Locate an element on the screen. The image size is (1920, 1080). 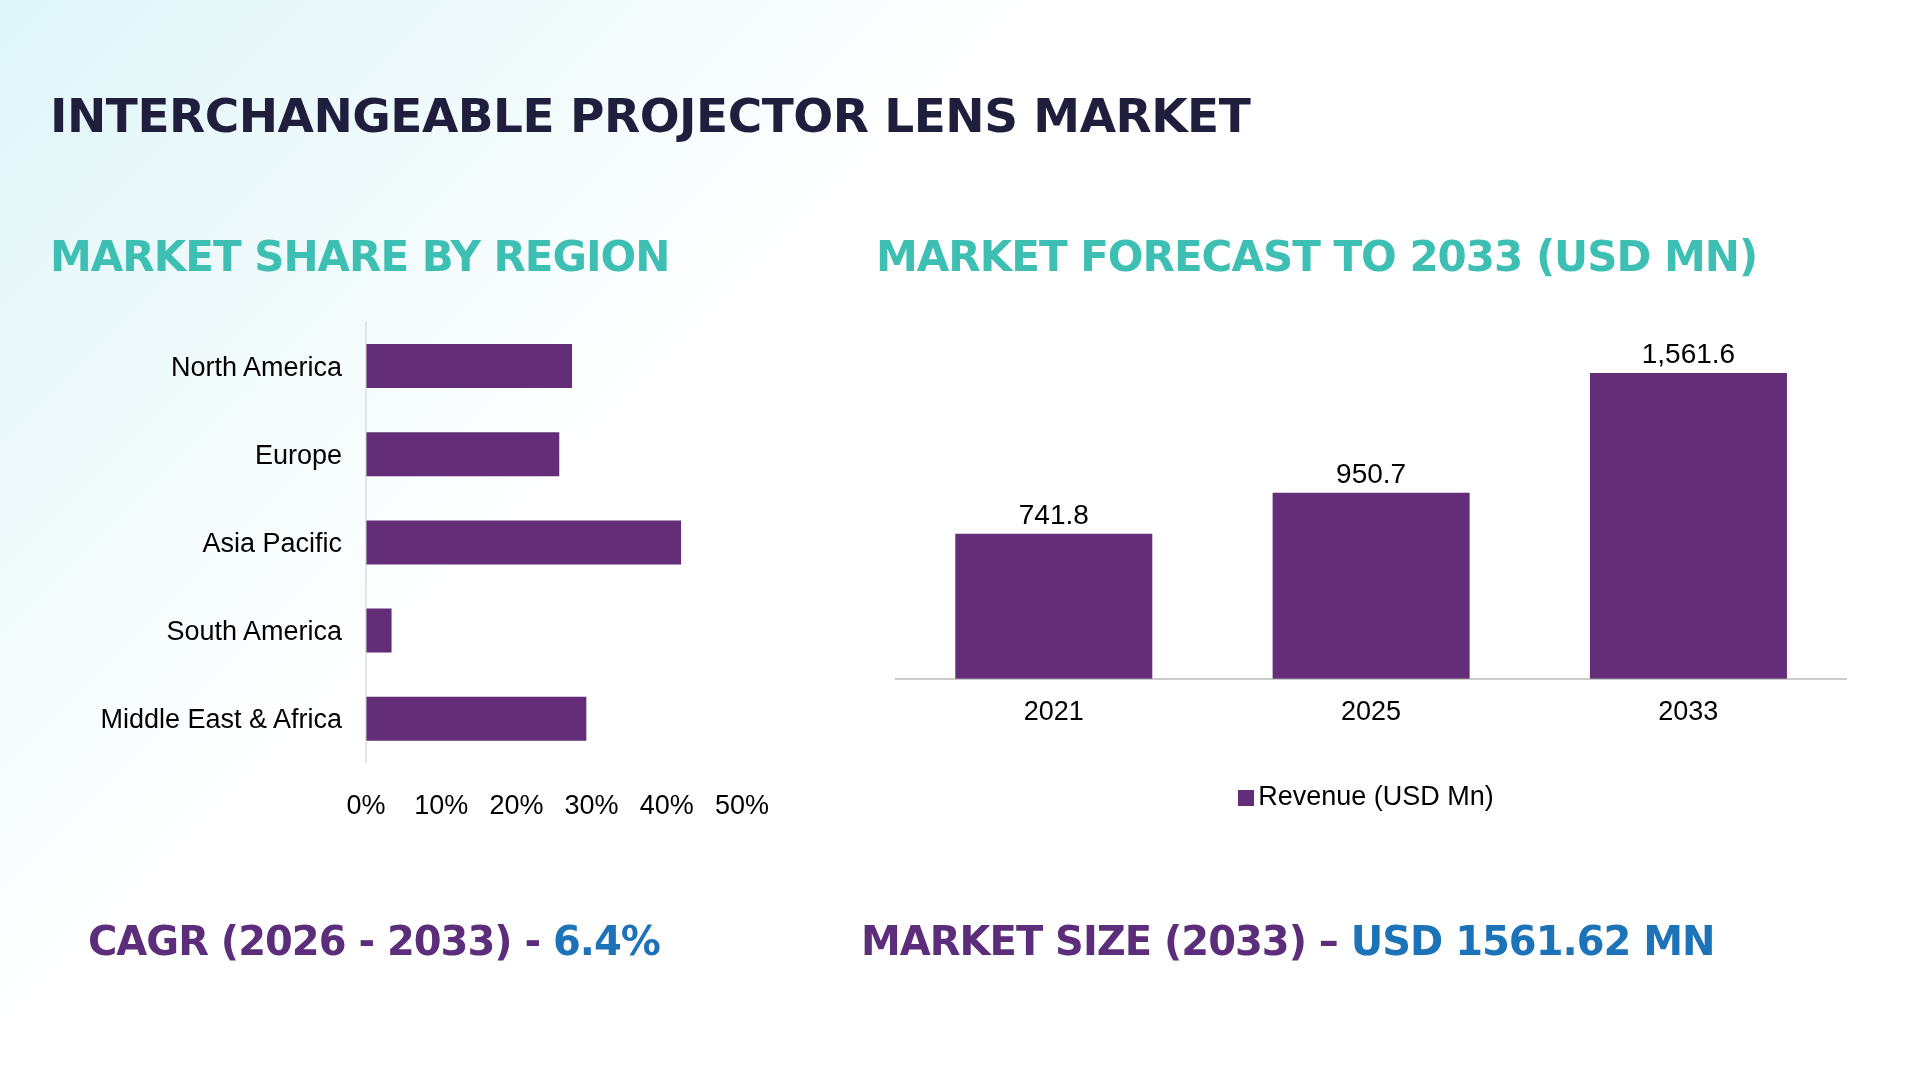
x-tick-label: 40% is located at coordinates (666, 805).